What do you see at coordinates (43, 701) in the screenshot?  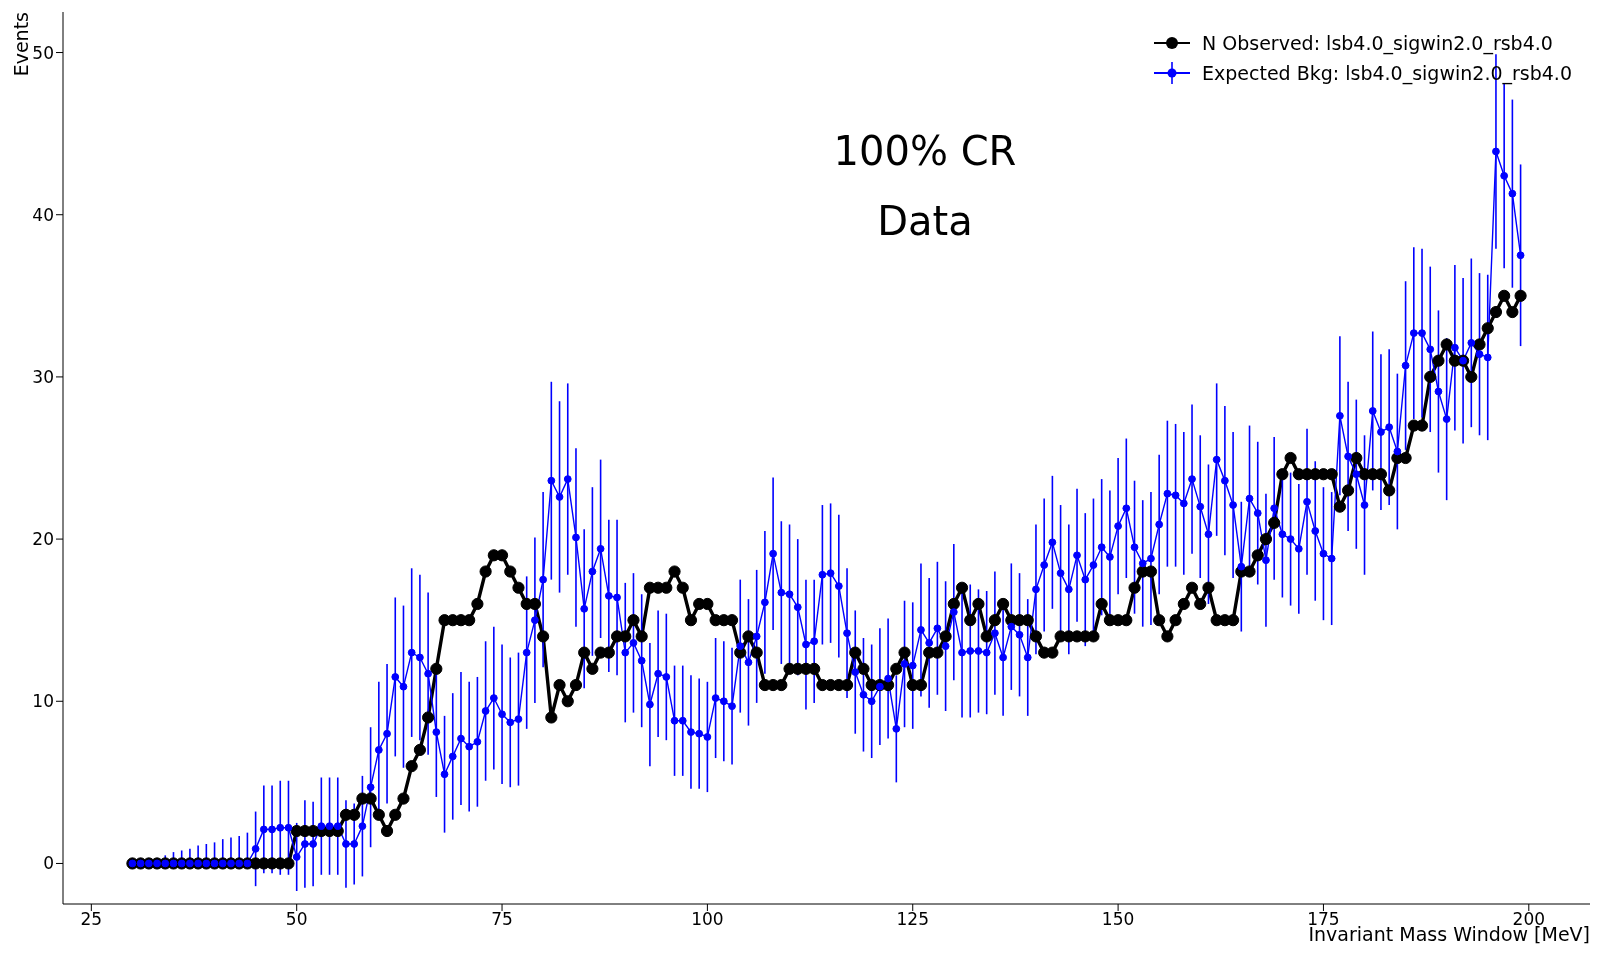 I see `y-tick-label: 10` at bounding box center [43, 701].